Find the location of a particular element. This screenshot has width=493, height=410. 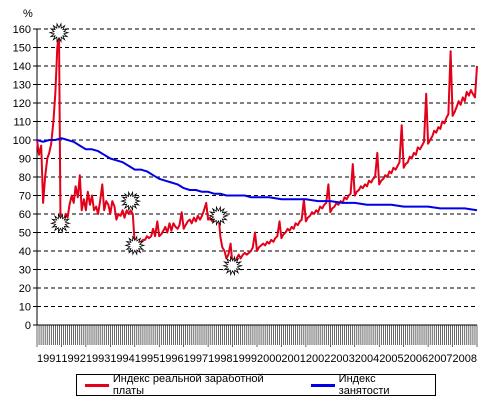

x-year-label: 2002 is located at coordinates (318, 359).